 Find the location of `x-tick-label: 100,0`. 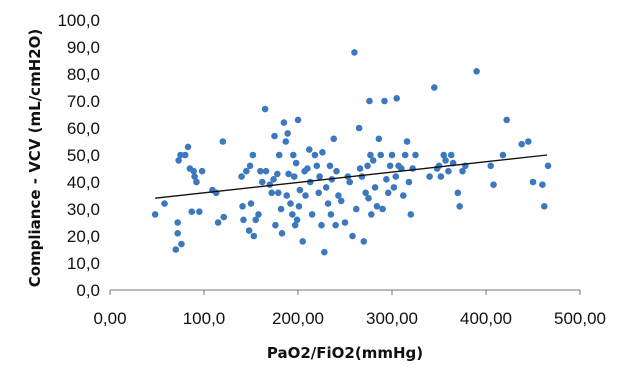

x-tick-label: 100,0 is located at coordinates (204, 318).